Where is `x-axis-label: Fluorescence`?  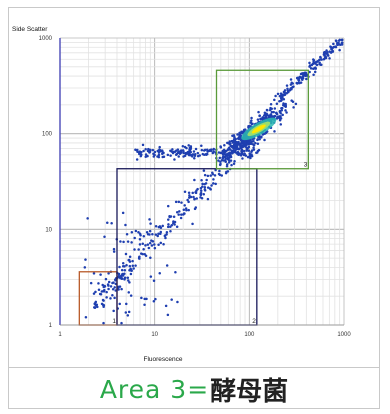
x-axis-label: Fluorescence is located at coordinates (162, 359).